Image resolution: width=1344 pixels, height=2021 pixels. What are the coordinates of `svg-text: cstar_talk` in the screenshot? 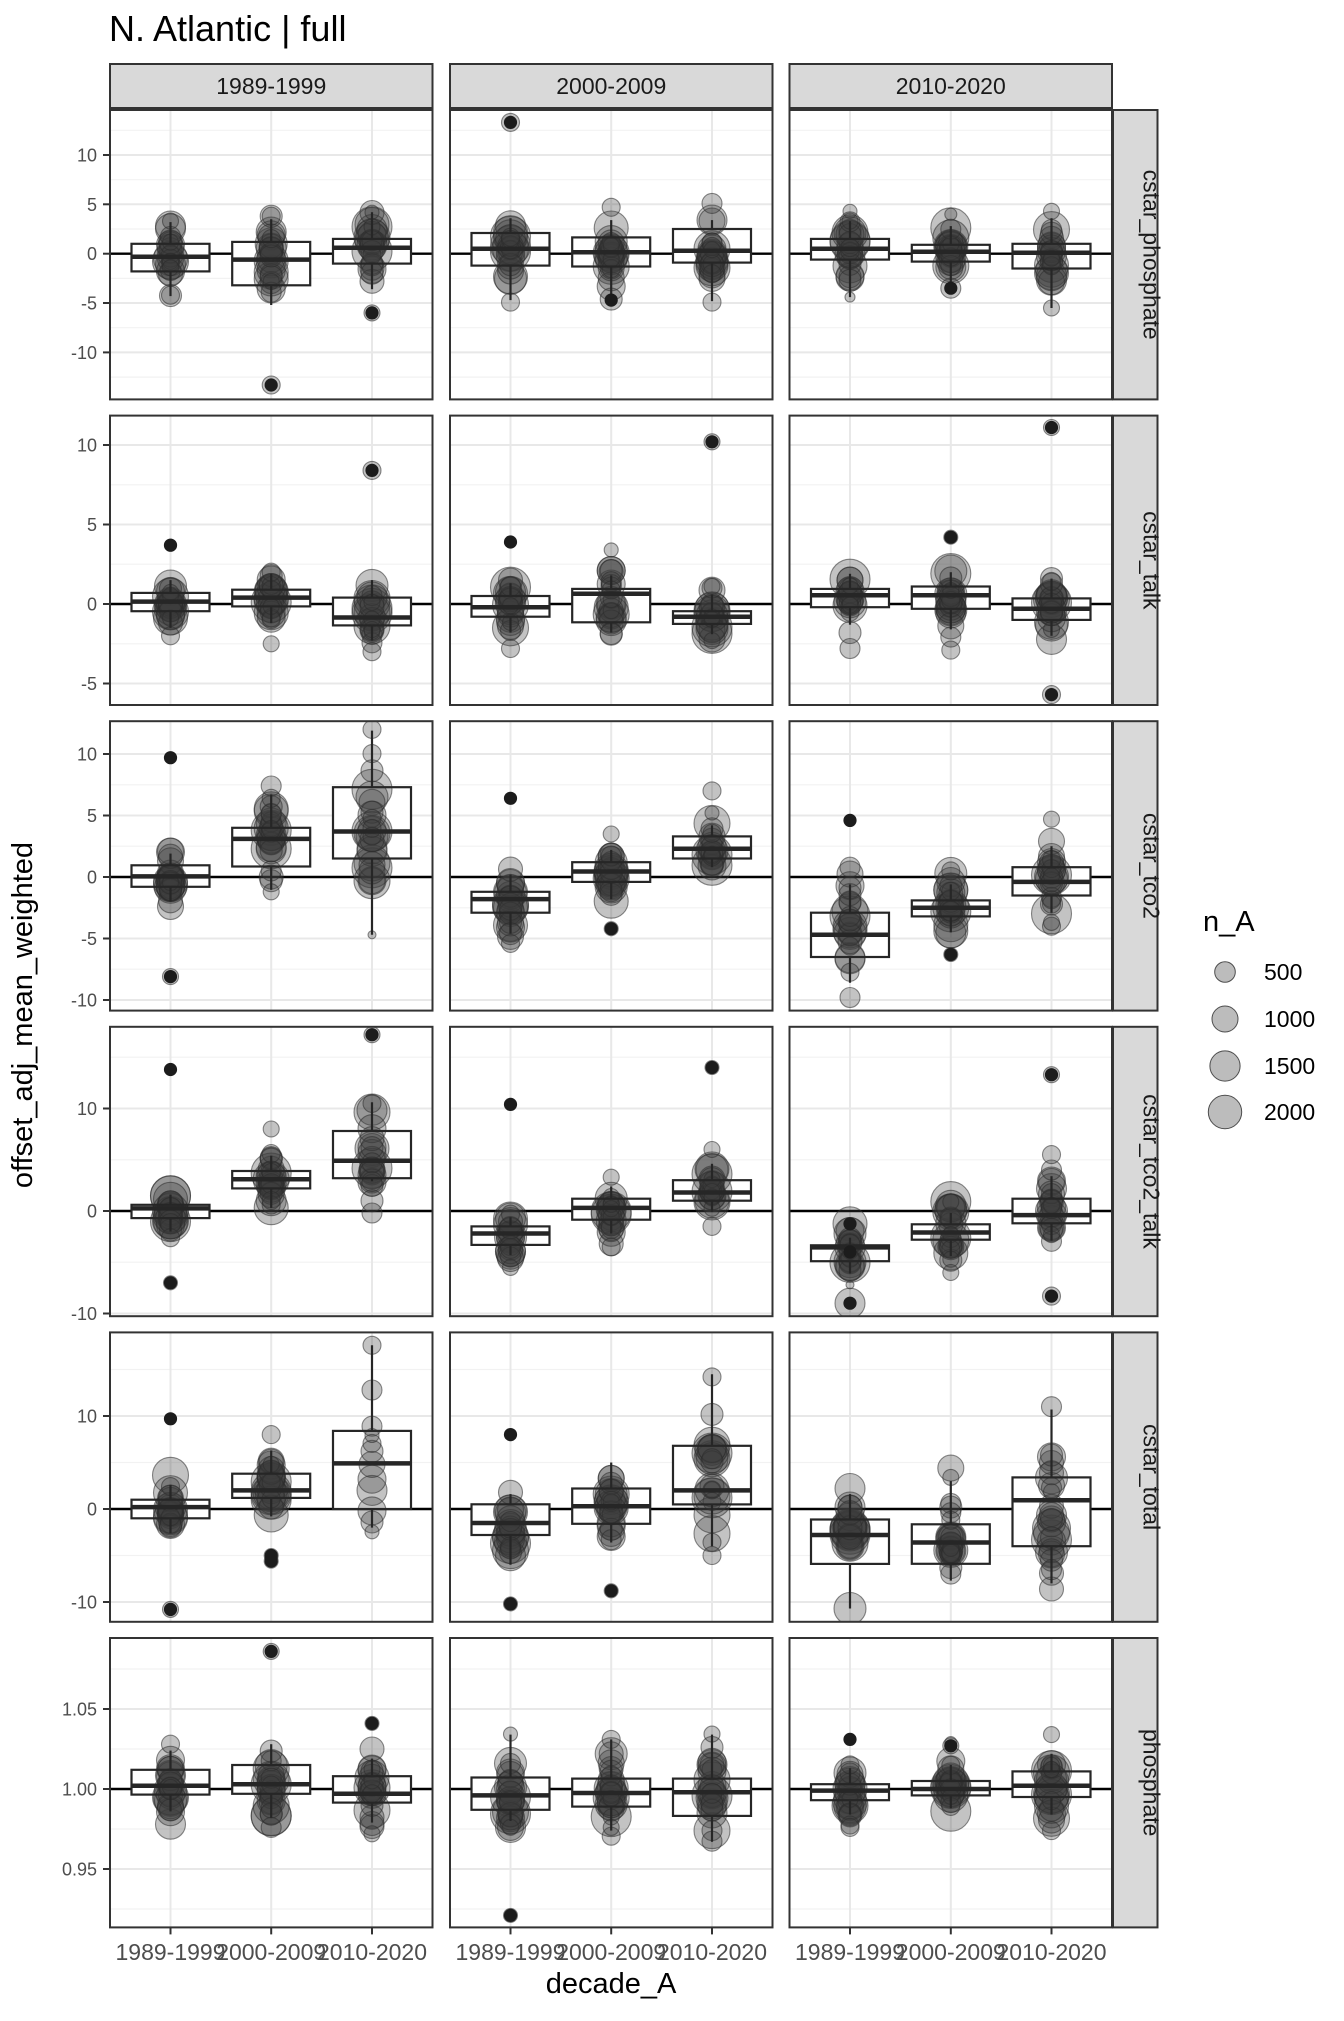 It's located at (1151, 560).